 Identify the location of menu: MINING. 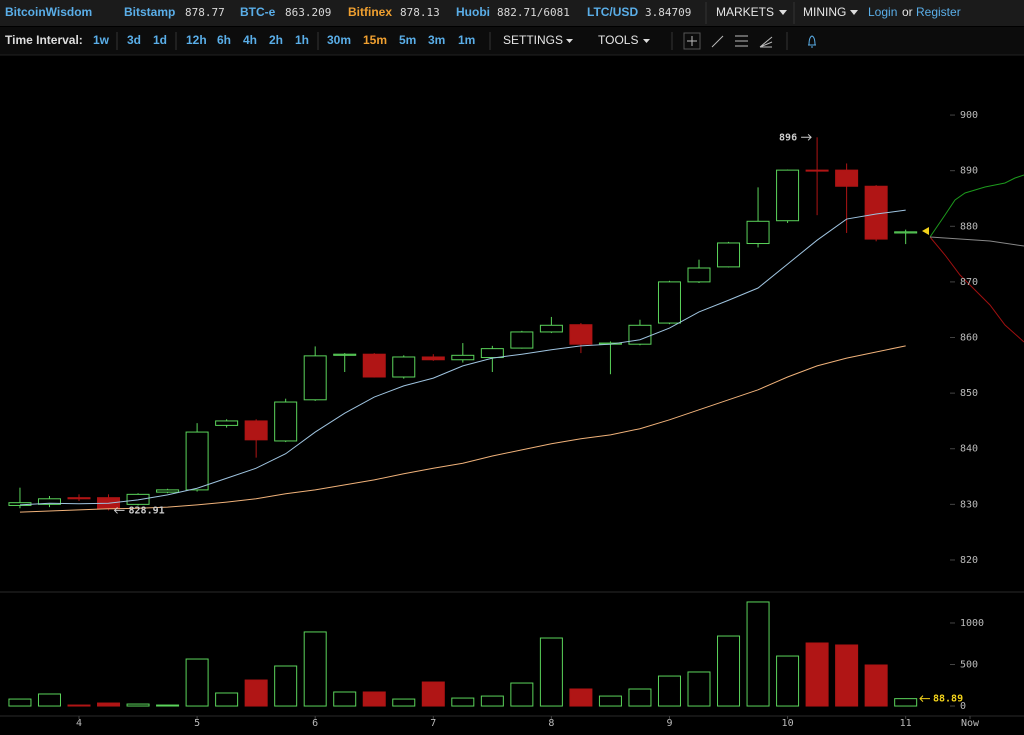
(824, 12).